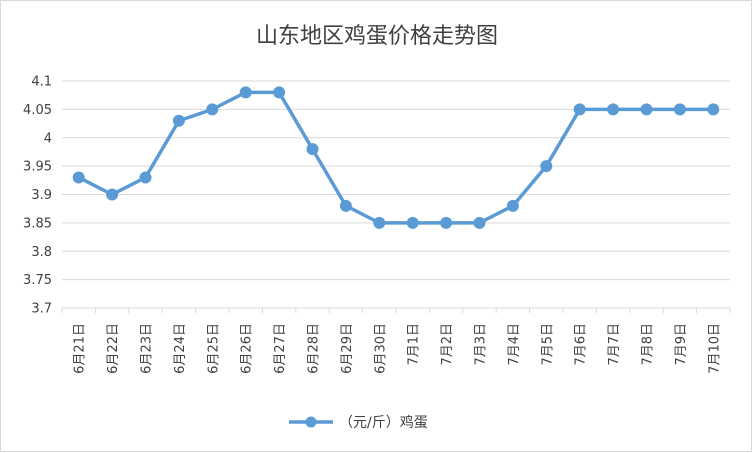  I want to click on y-tick-label: 3.7, so click(41, 309).